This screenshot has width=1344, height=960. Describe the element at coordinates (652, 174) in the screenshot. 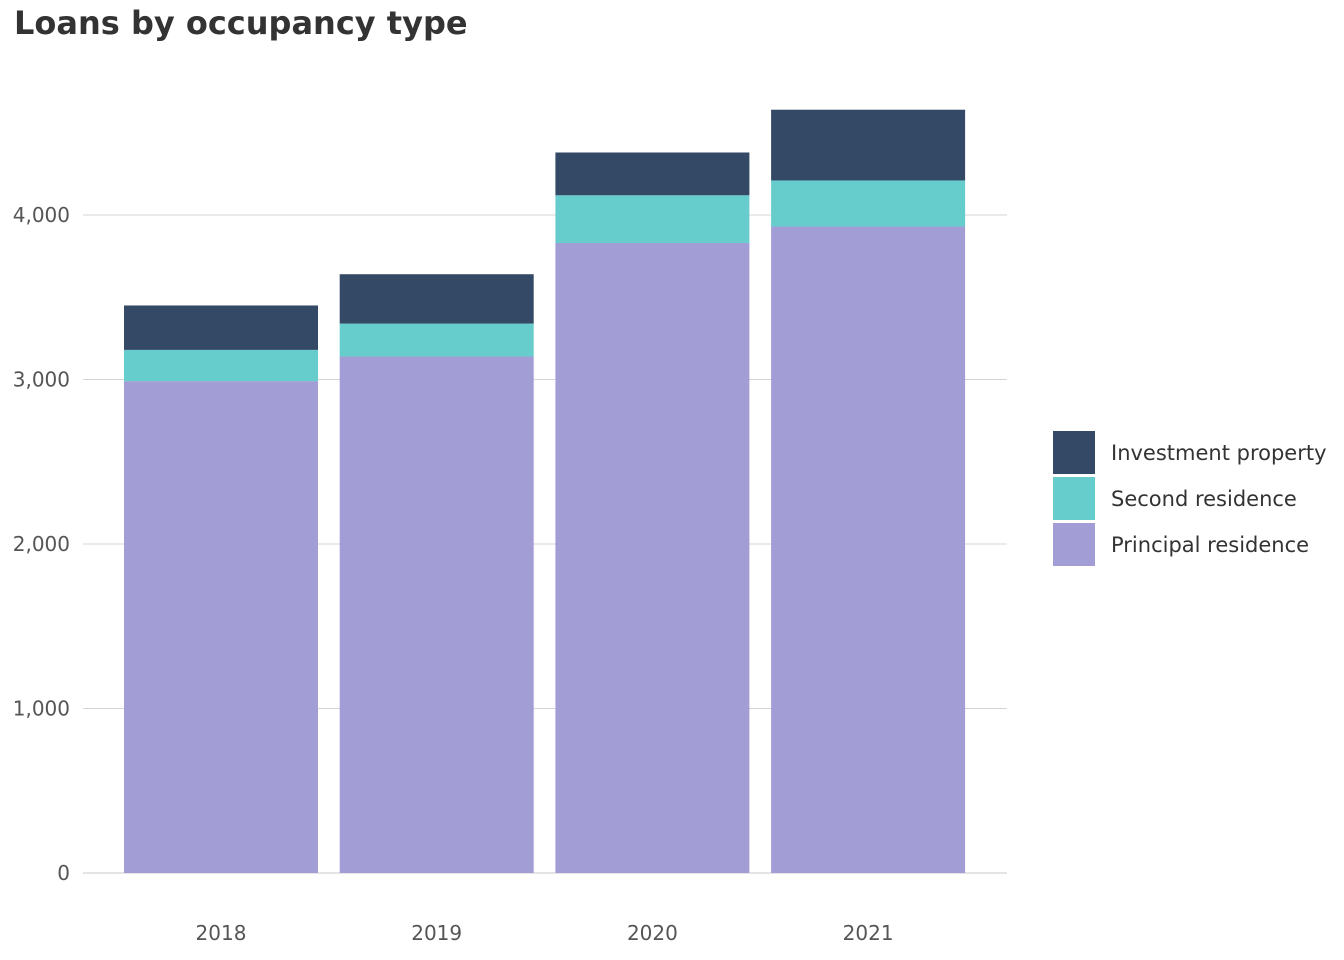

I see `bar-2020-investment-property` at that location.